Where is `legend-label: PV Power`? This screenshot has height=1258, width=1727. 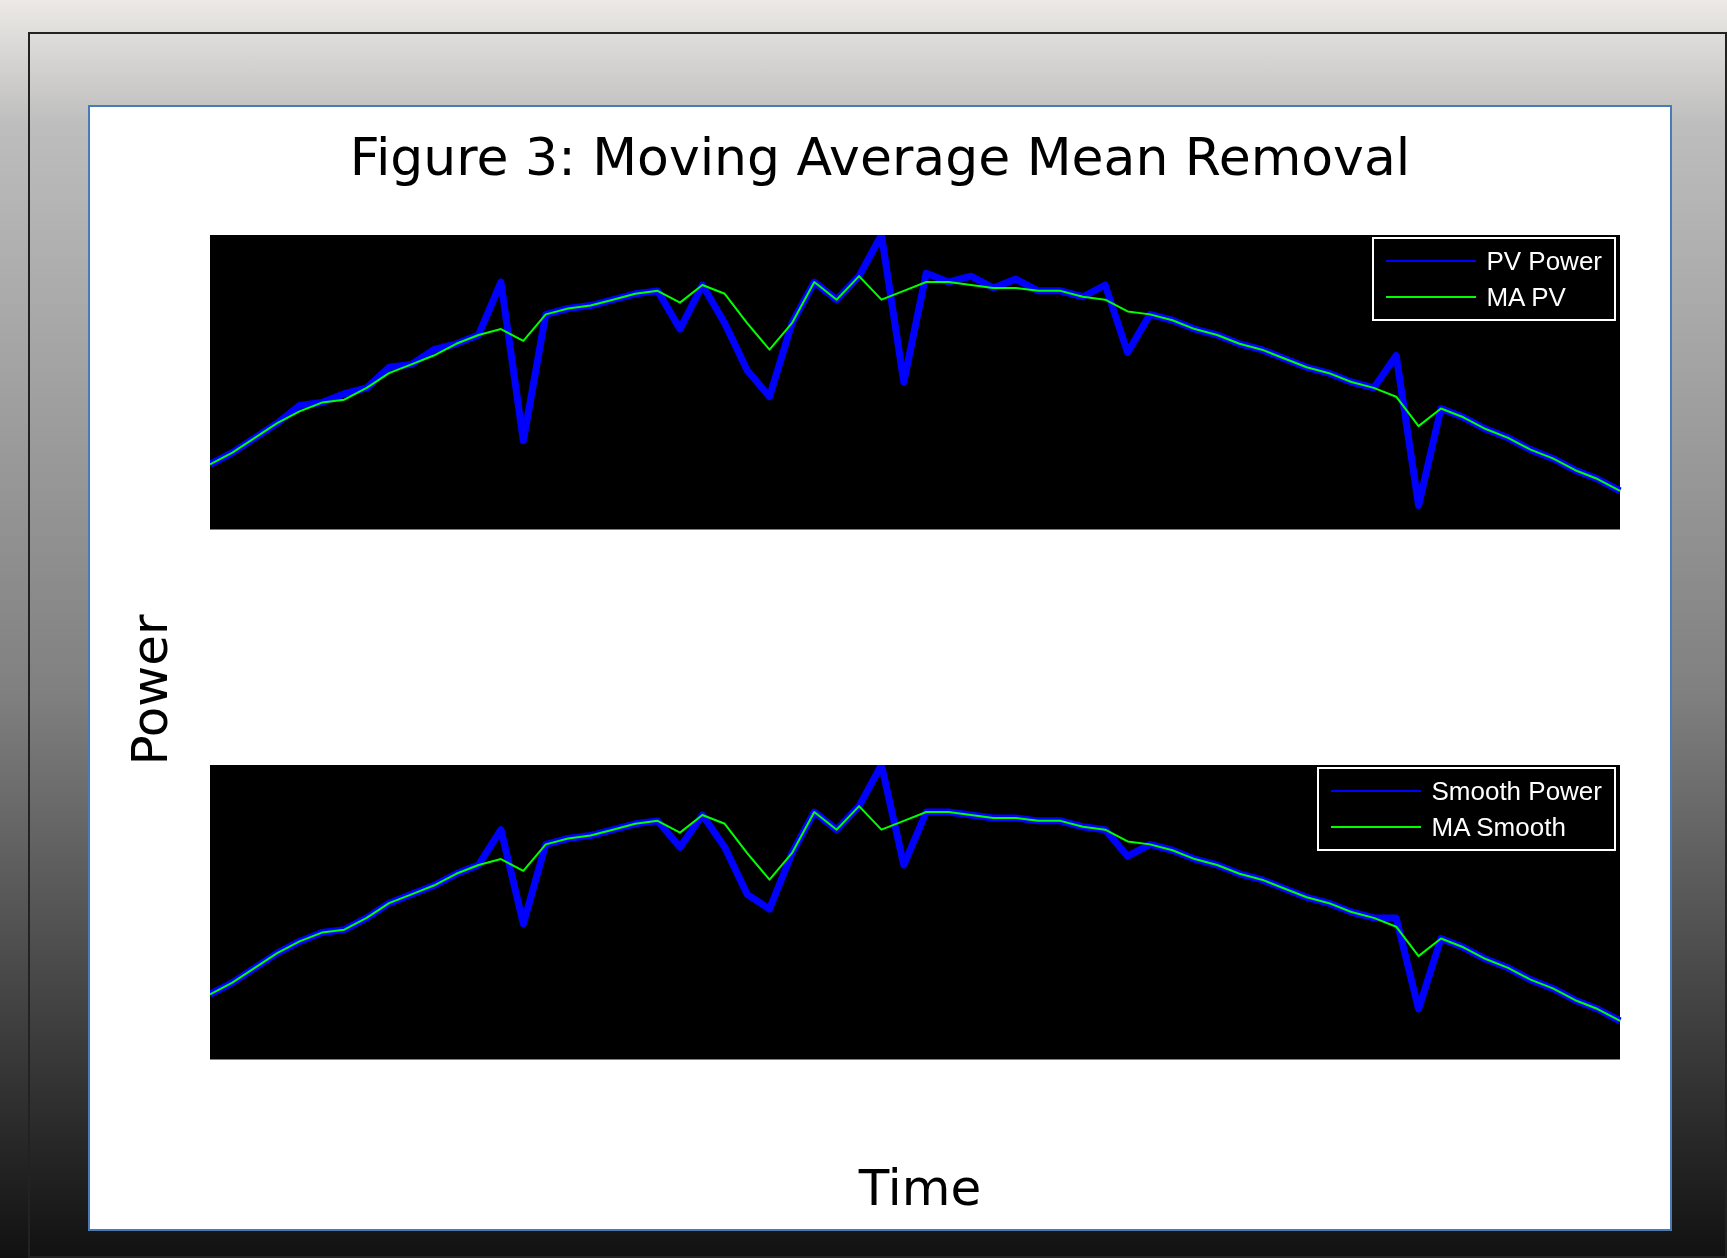
legend-label: PV Power is located at coordinates (1544, 261).